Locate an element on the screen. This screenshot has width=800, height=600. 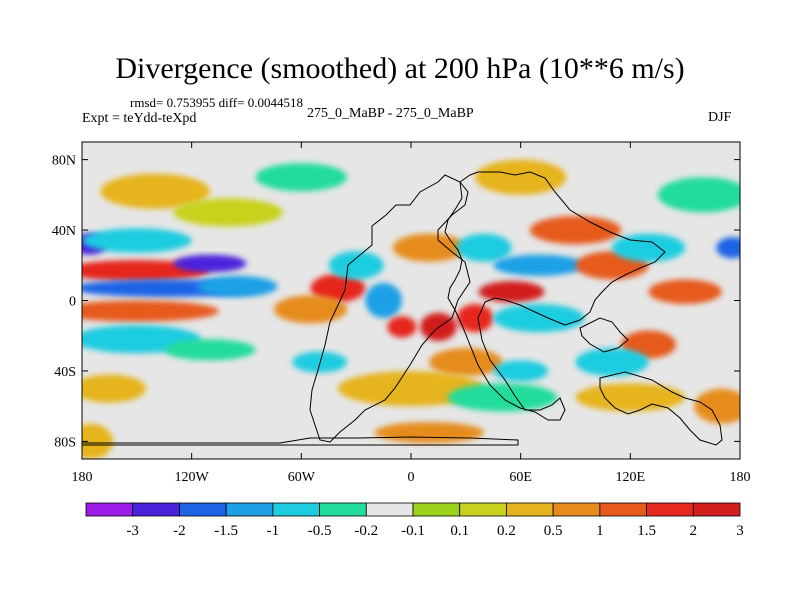
colorbar-label-6: -0.1 is located at coordinates (413, 531).